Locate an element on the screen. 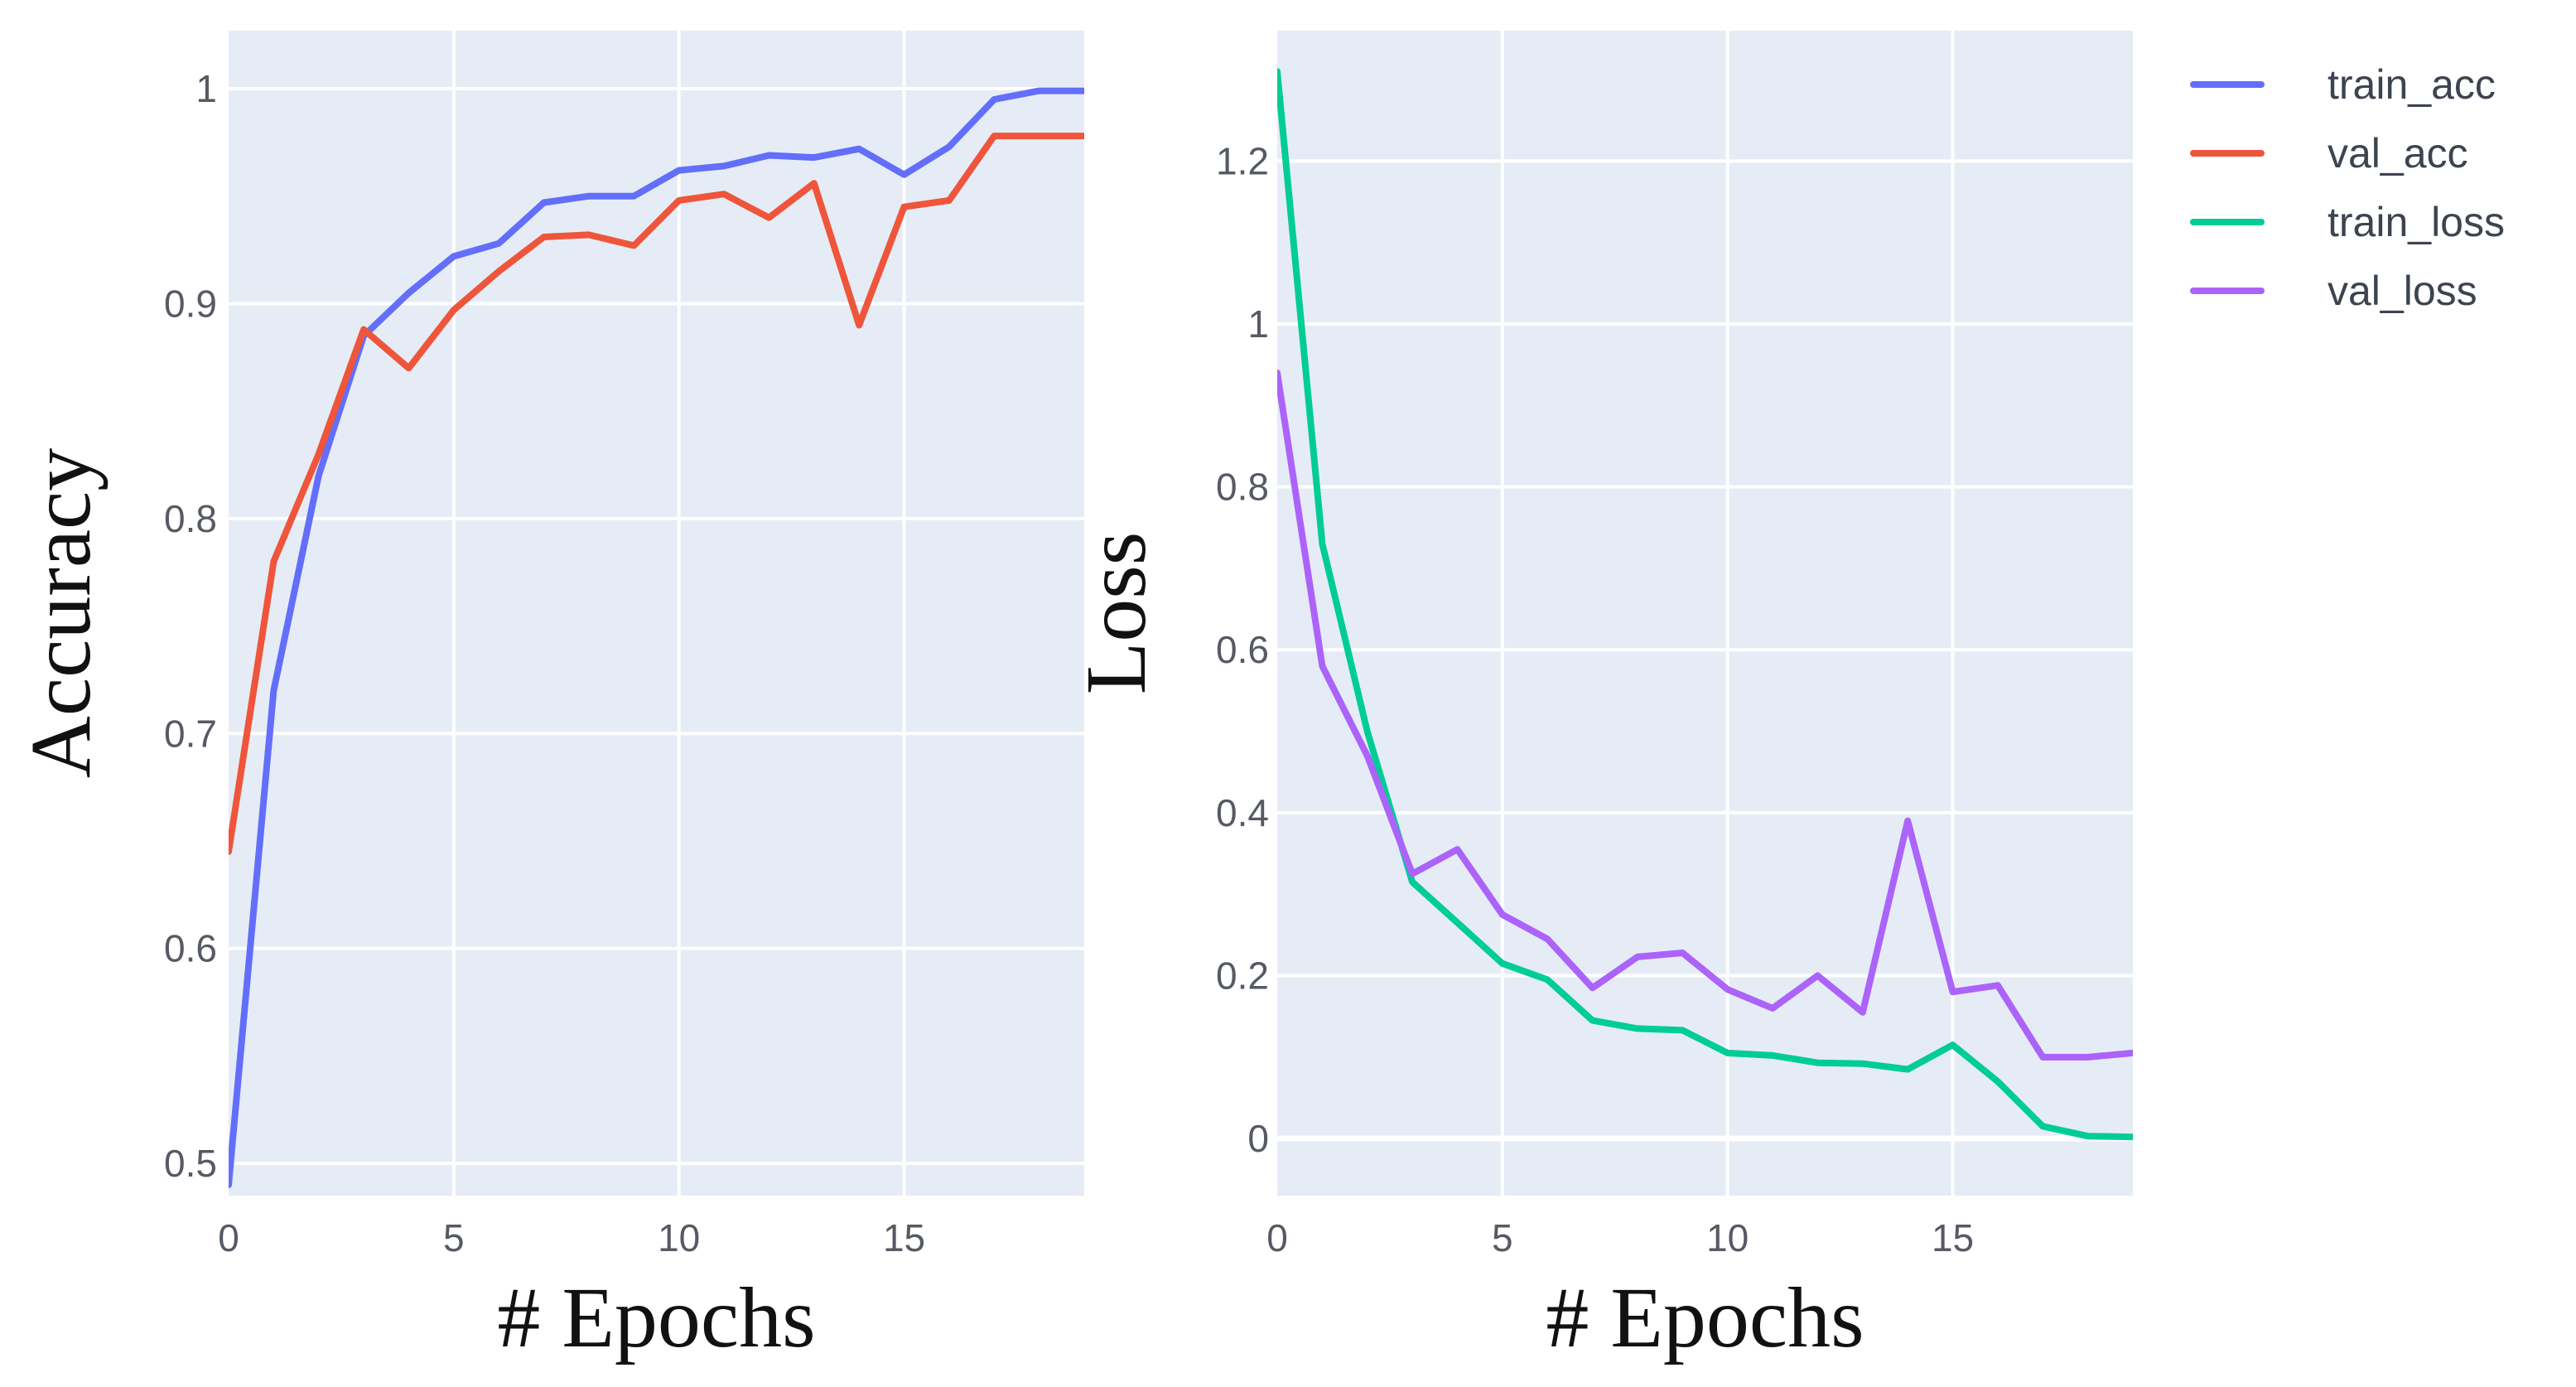 The height and width of the screenshot is (1387, 2576). accuracy-ytick-label: 0.9 is located at coordinates (190, 303).